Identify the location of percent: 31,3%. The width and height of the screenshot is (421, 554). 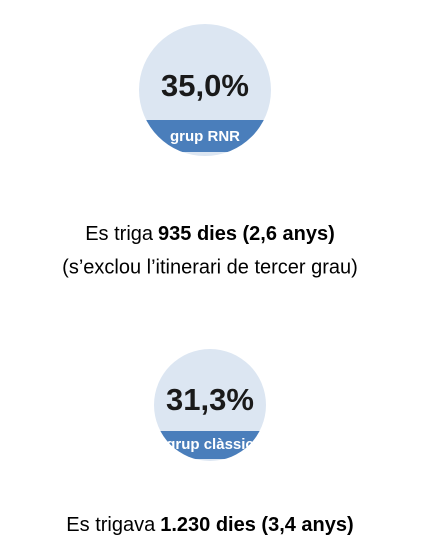
(210, 399).